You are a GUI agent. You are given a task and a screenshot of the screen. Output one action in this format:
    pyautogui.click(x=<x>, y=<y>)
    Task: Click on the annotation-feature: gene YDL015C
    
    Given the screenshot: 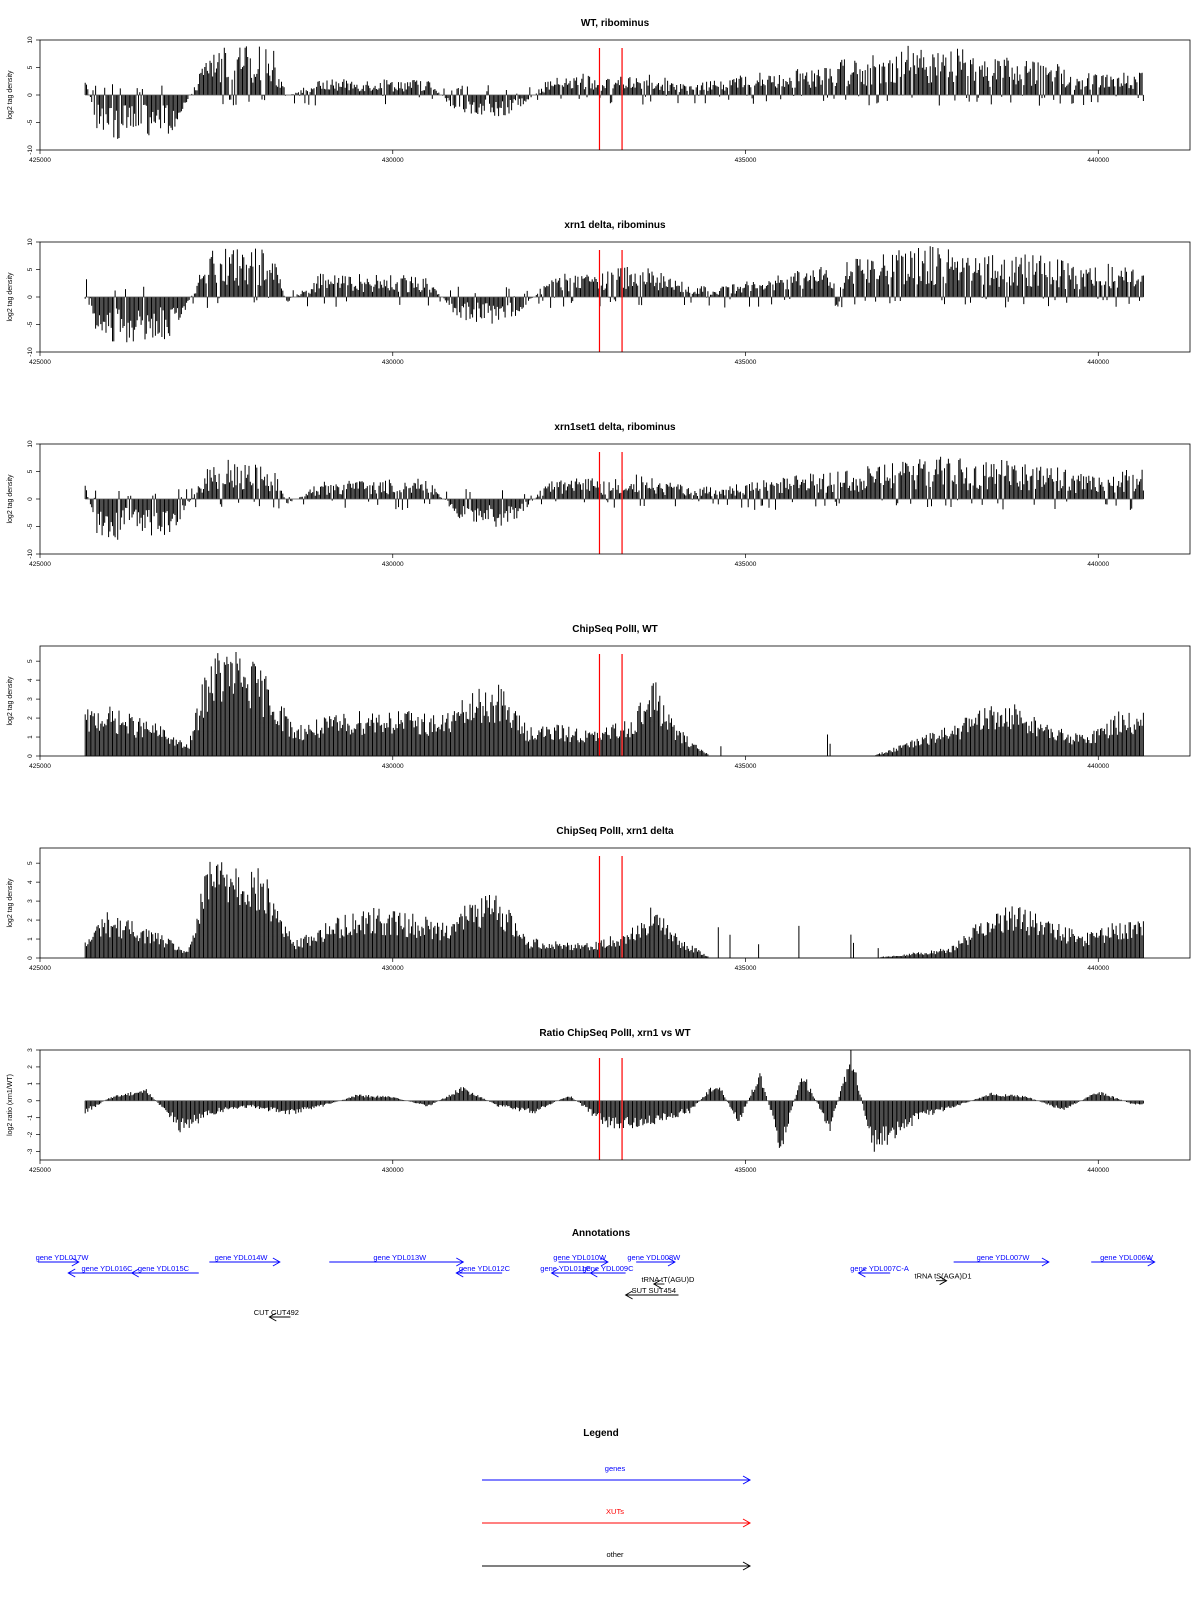 What is the action you would take?
    pyautogui.click(x=164, y=1271)
    